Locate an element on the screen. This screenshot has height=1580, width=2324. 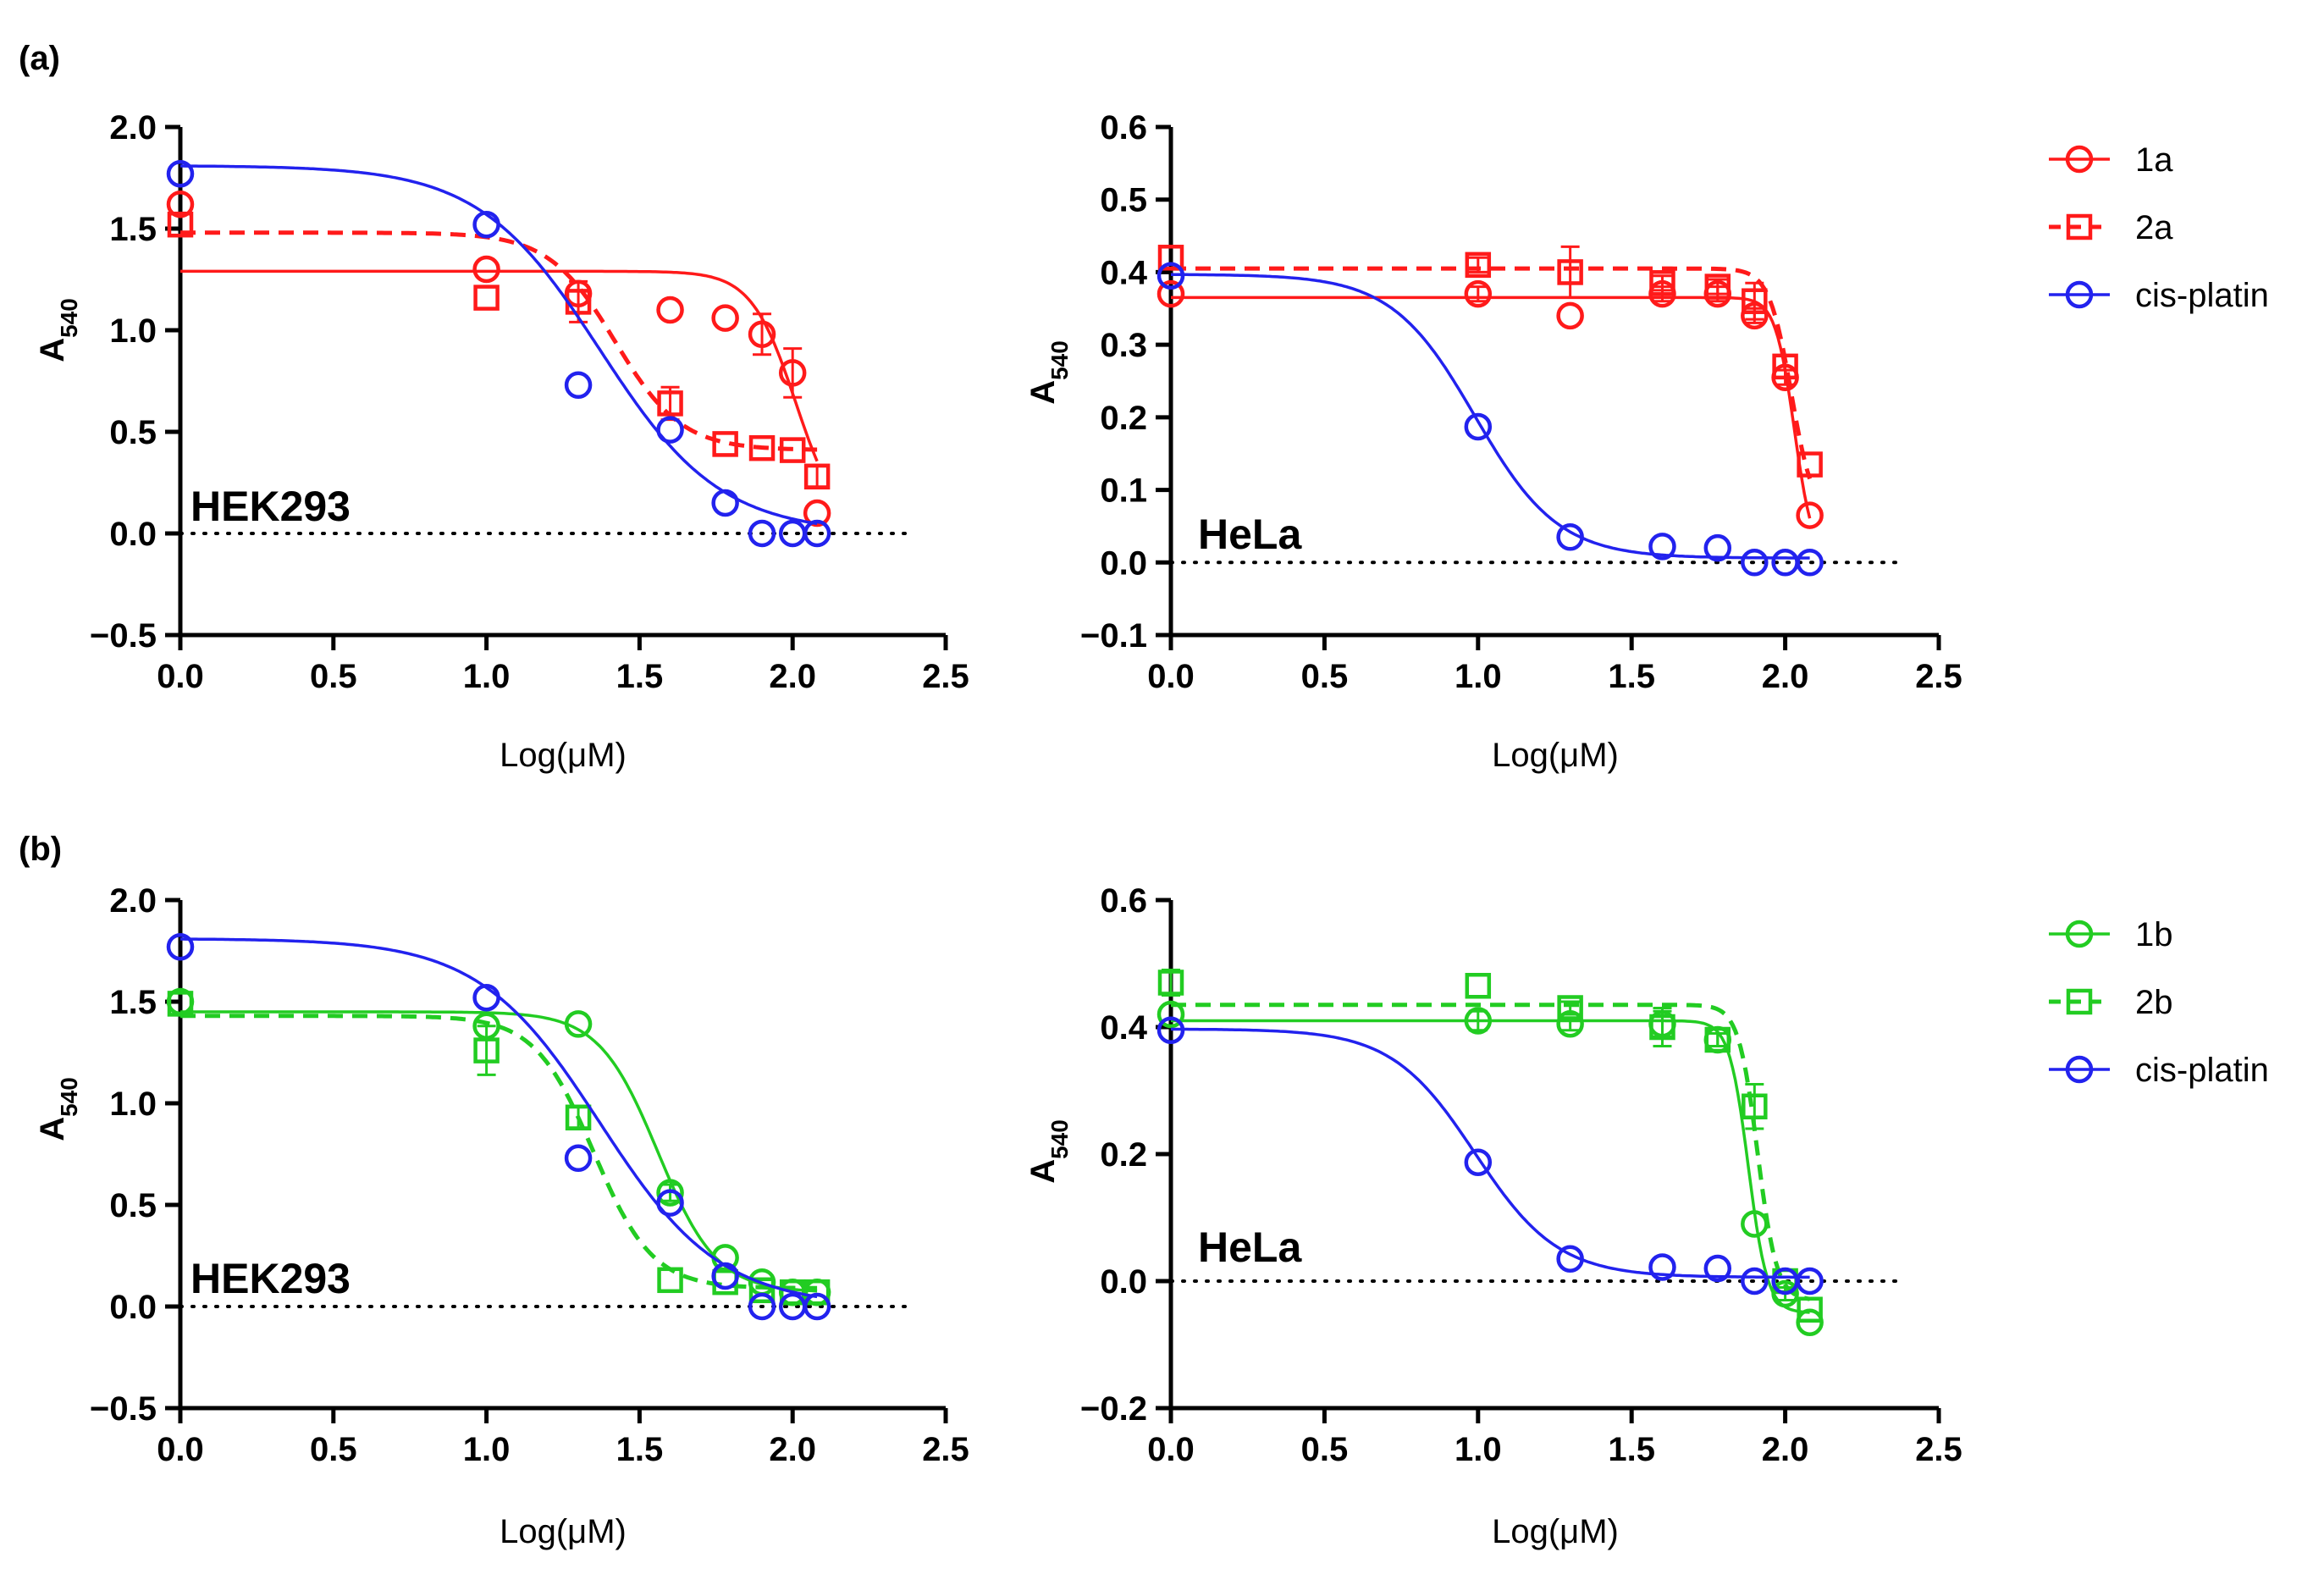
y-tick-label: 1.0 is located at coordinates (133, 1104).